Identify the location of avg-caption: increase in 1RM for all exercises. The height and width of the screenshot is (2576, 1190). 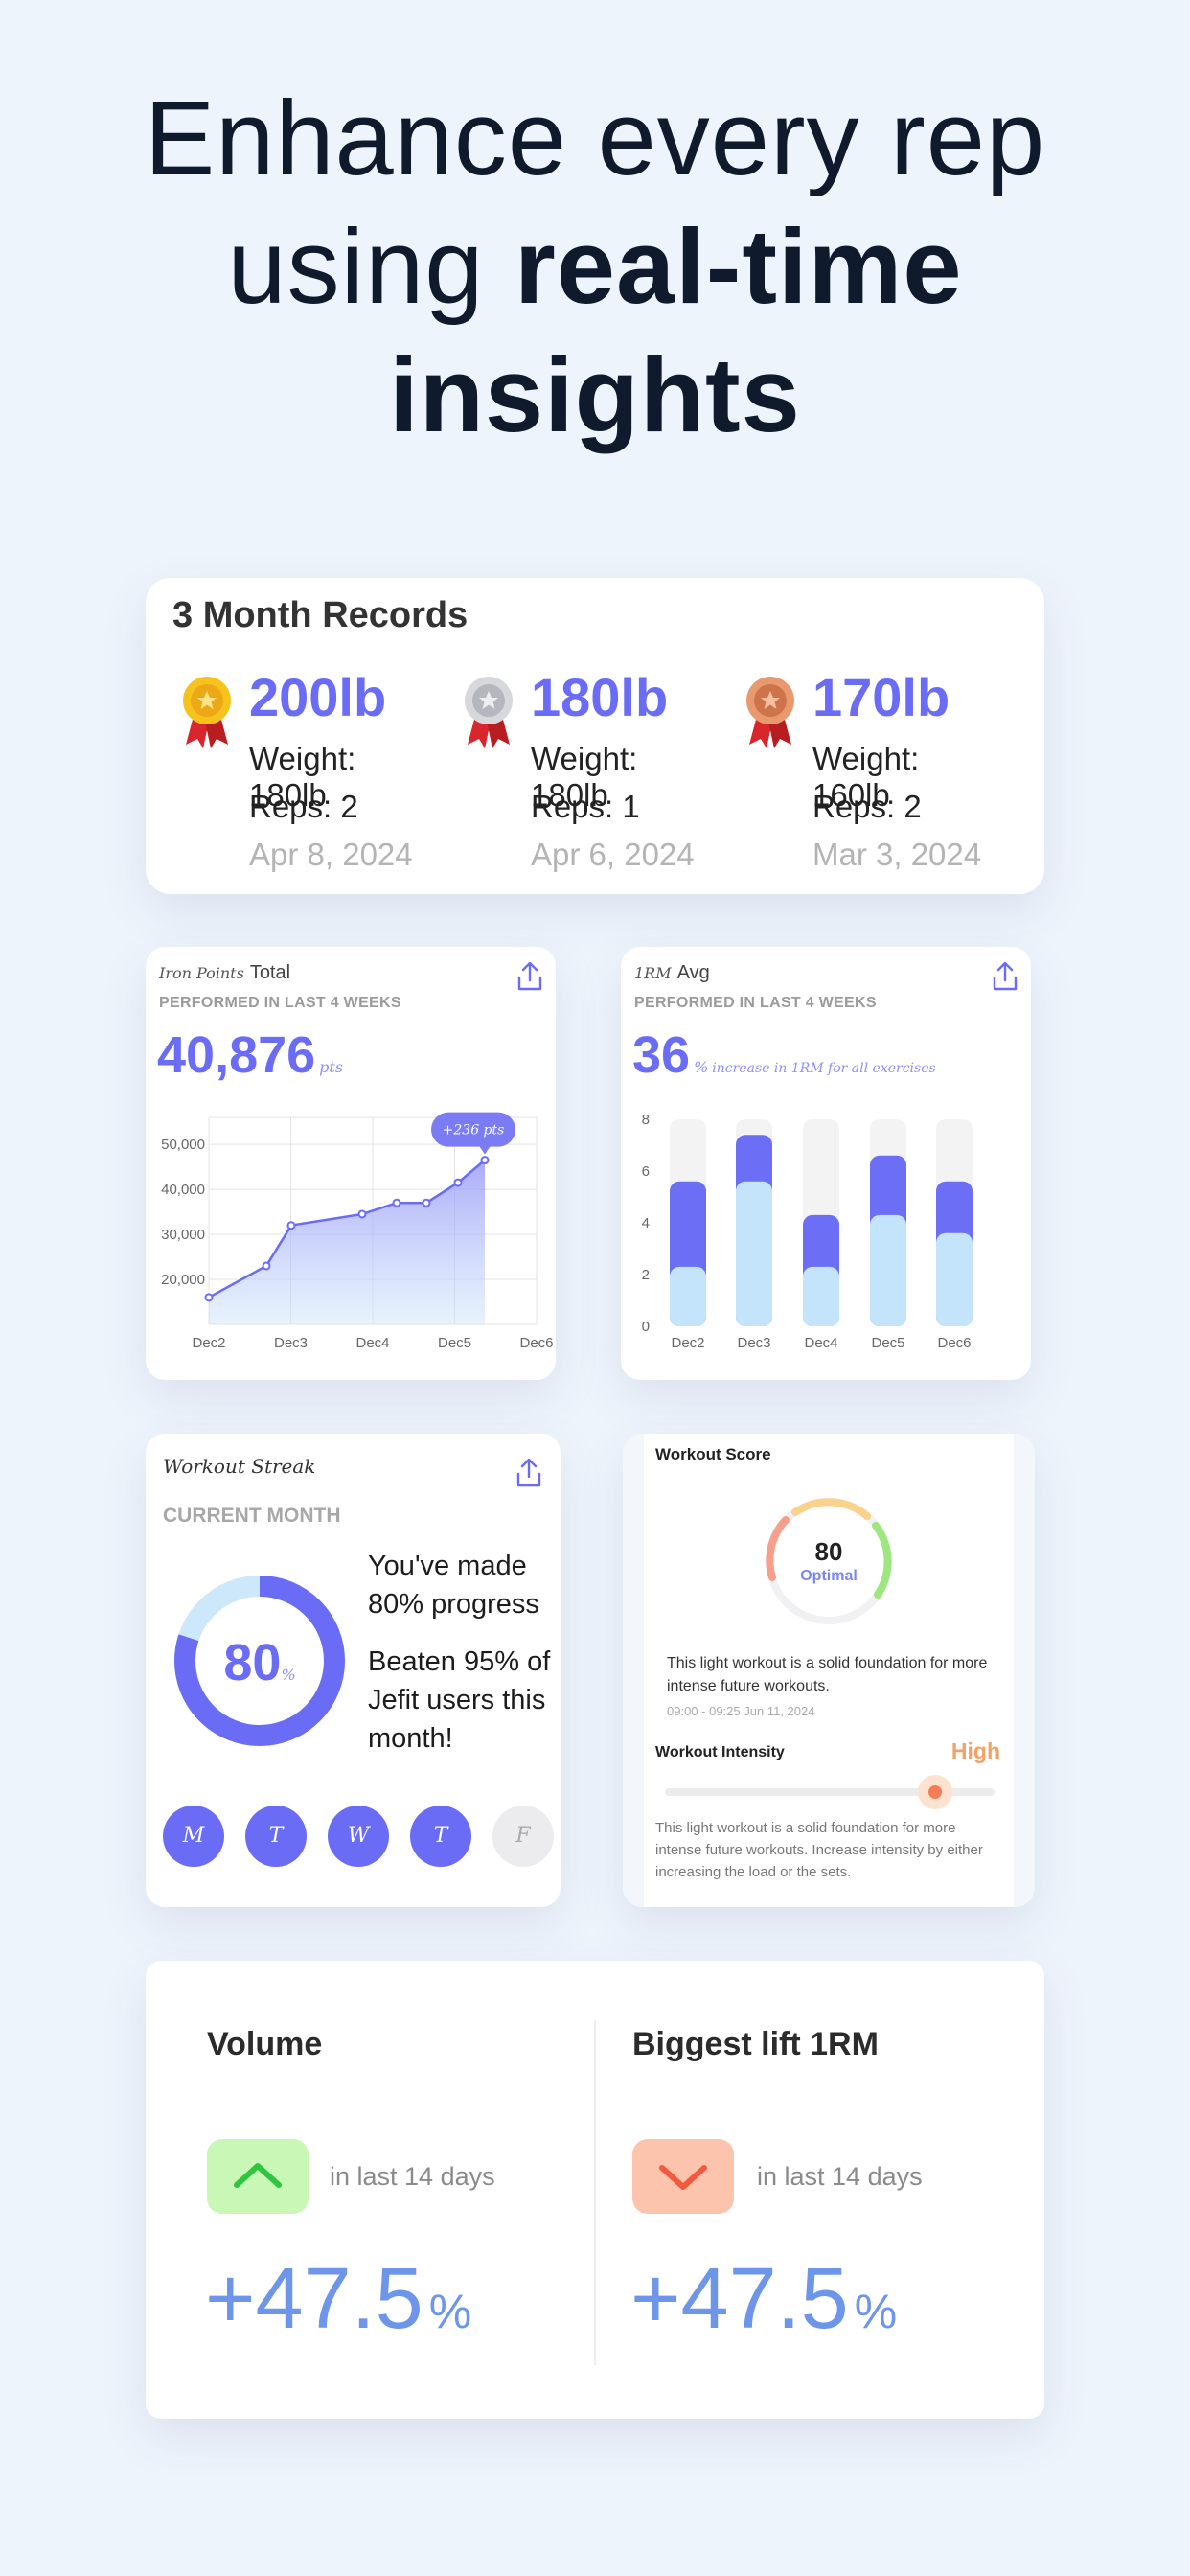
(824, 1068).